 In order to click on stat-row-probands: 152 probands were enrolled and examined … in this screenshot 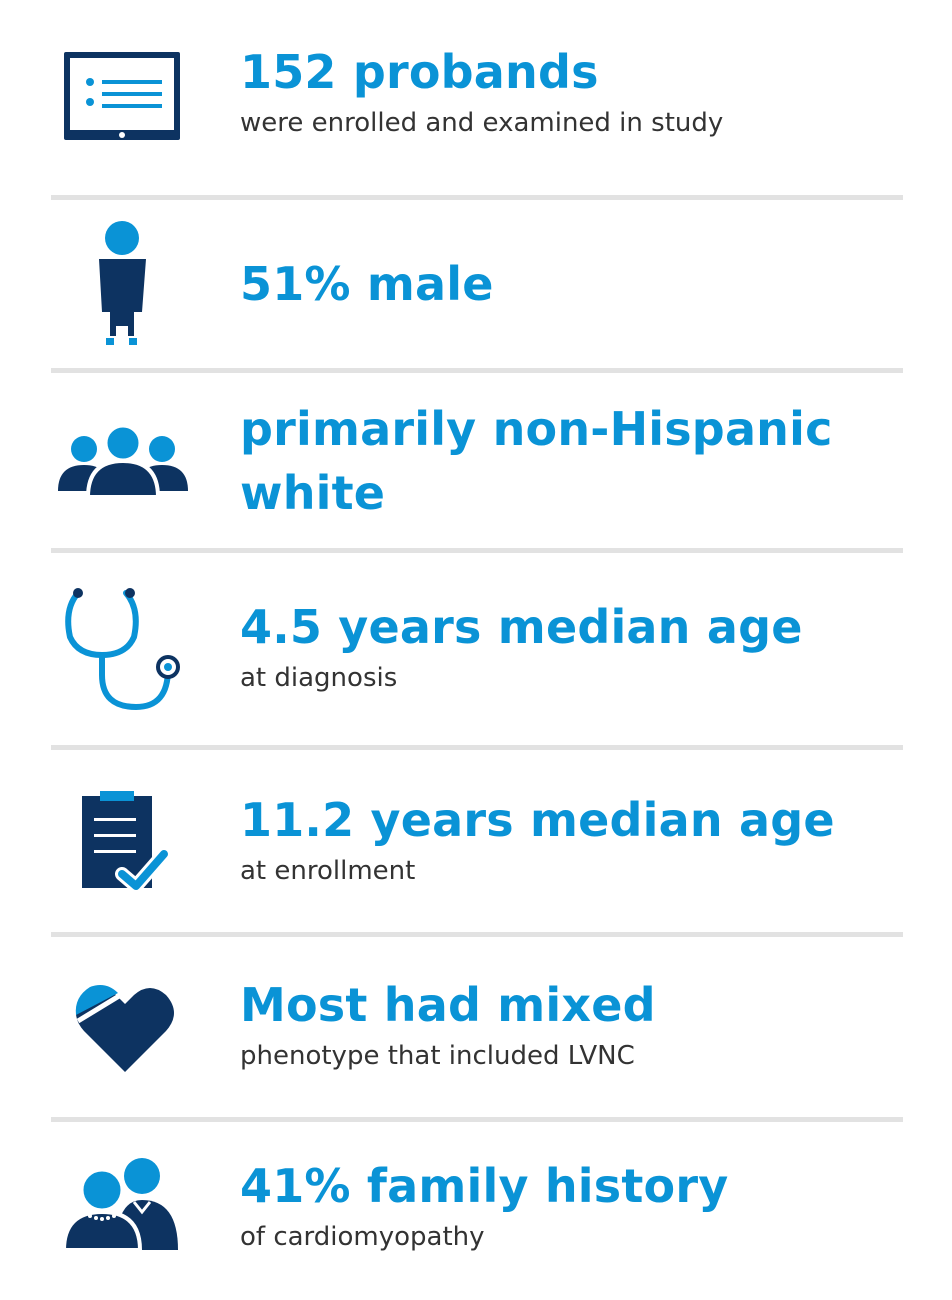, I will do `click(476, 105)`.